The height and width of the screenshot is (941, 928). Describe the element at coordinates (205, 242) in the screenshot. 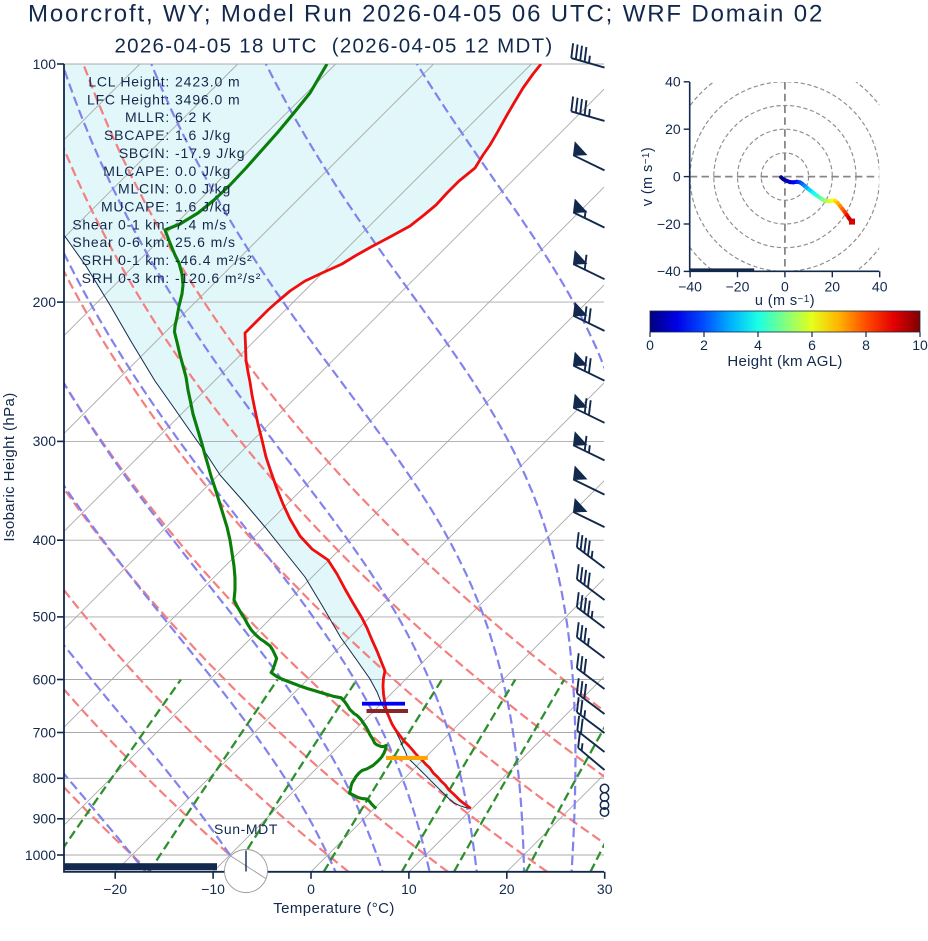

I see `svg-text: 25.6 m/s` at that location.